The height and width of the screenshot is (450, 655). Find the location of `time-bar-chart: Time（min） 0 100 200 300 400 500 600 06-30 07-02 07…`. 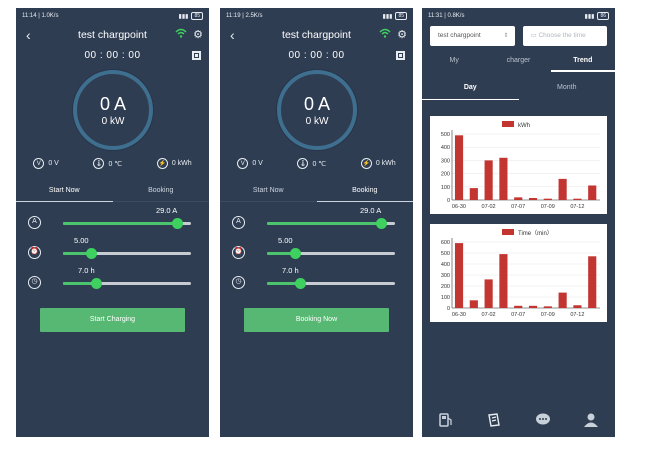

time-bar-chart: Time（min） 0 100 200 300 400 500 600 06-30 07-02 07… is located at coordinates (520, 273).